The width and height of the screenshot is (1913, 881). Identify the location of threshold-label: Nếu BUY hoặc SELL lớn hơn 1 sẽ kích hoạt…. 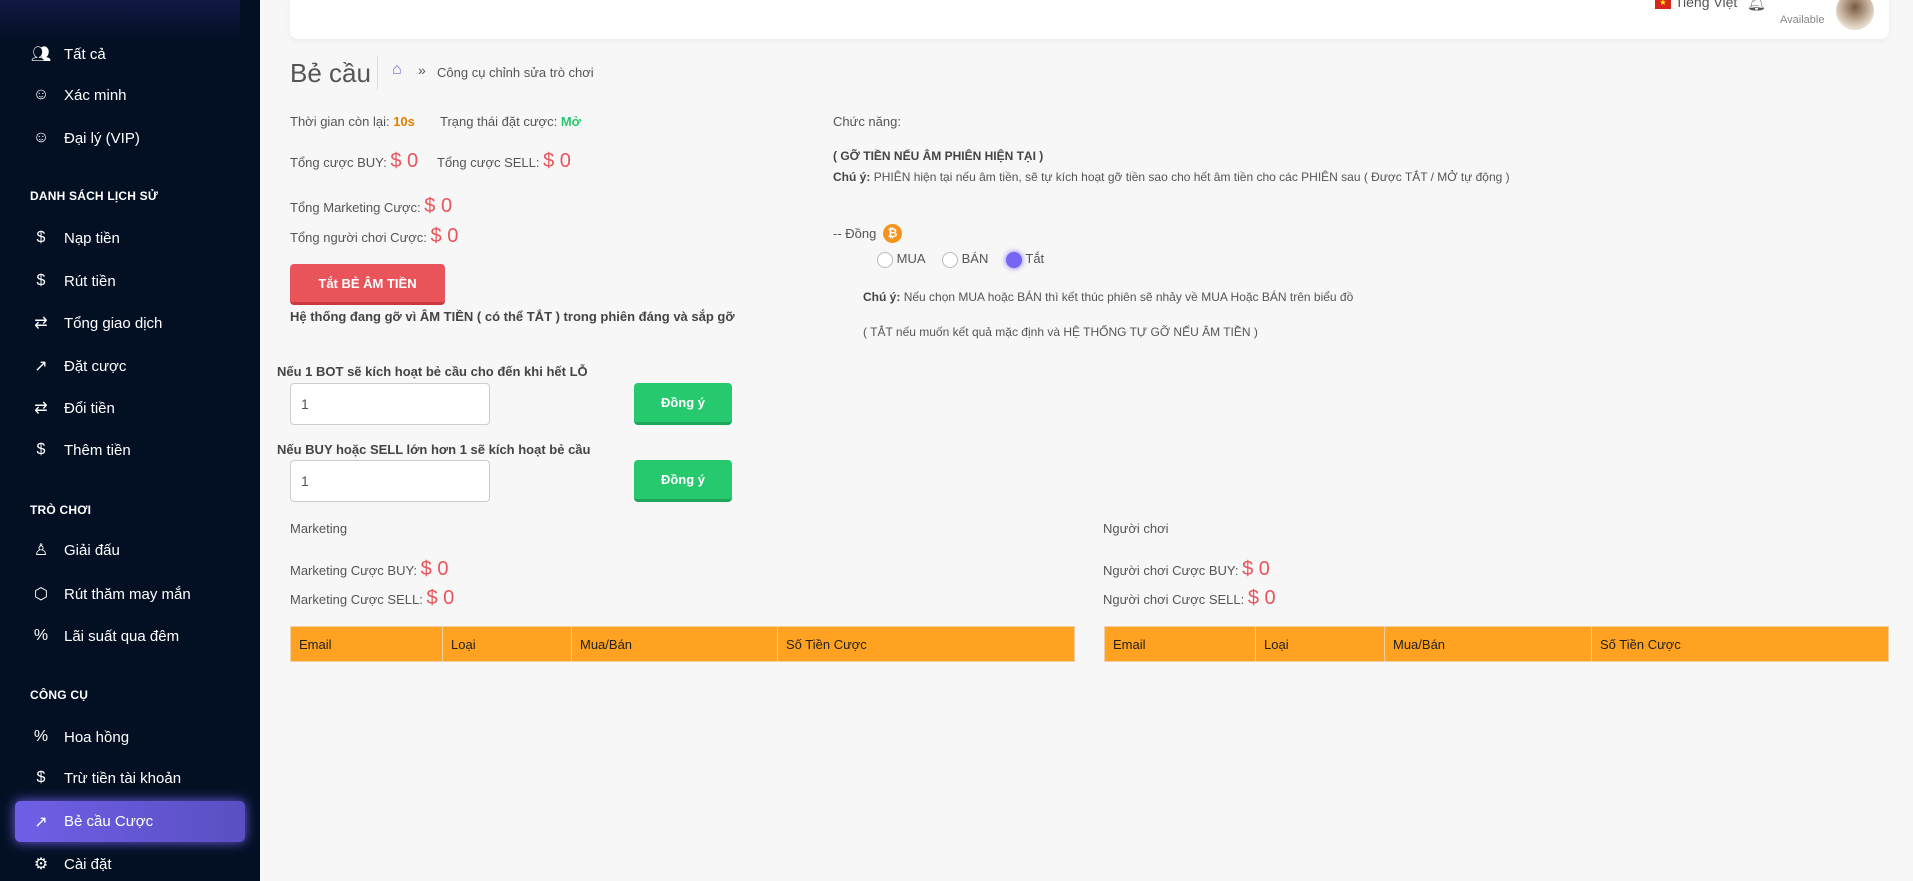
(434, 449).